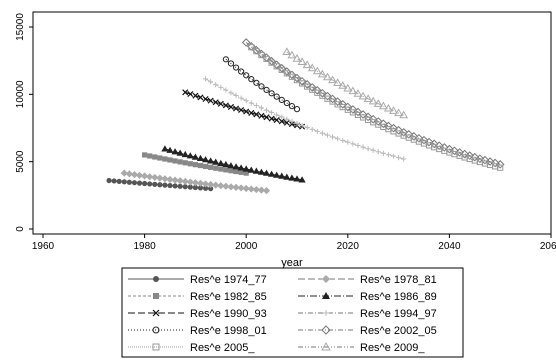  I want to click on series-line, so click(304, 119).